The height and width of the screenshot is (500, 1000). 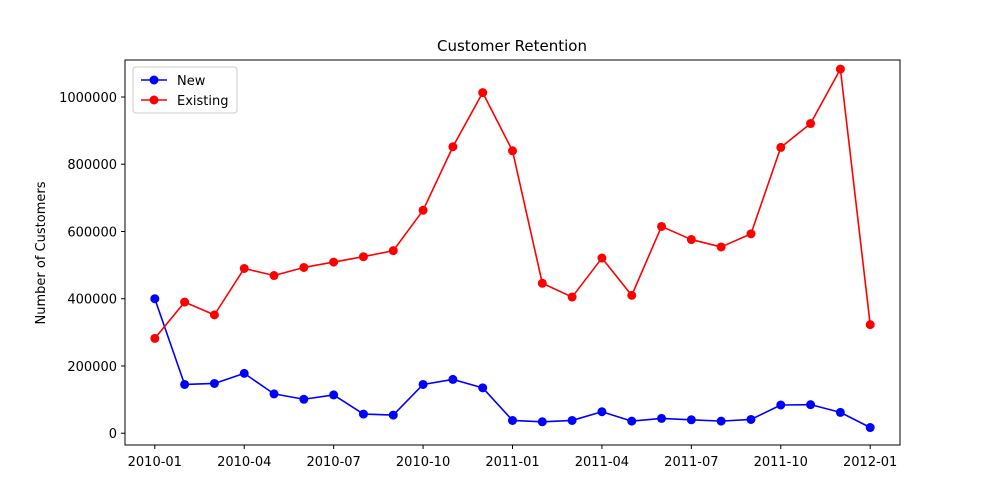 I want to click on legend-box, so click(x=185, y=90).